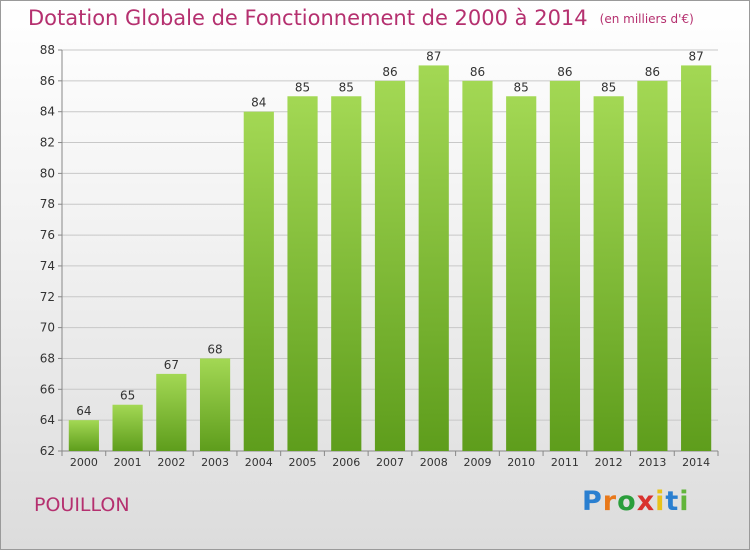 The width and height of the screenshot is (750, 550). Describe the element at coordinates (47, 328) in the screenshot. I see `y-tick-label: 70` at that location.